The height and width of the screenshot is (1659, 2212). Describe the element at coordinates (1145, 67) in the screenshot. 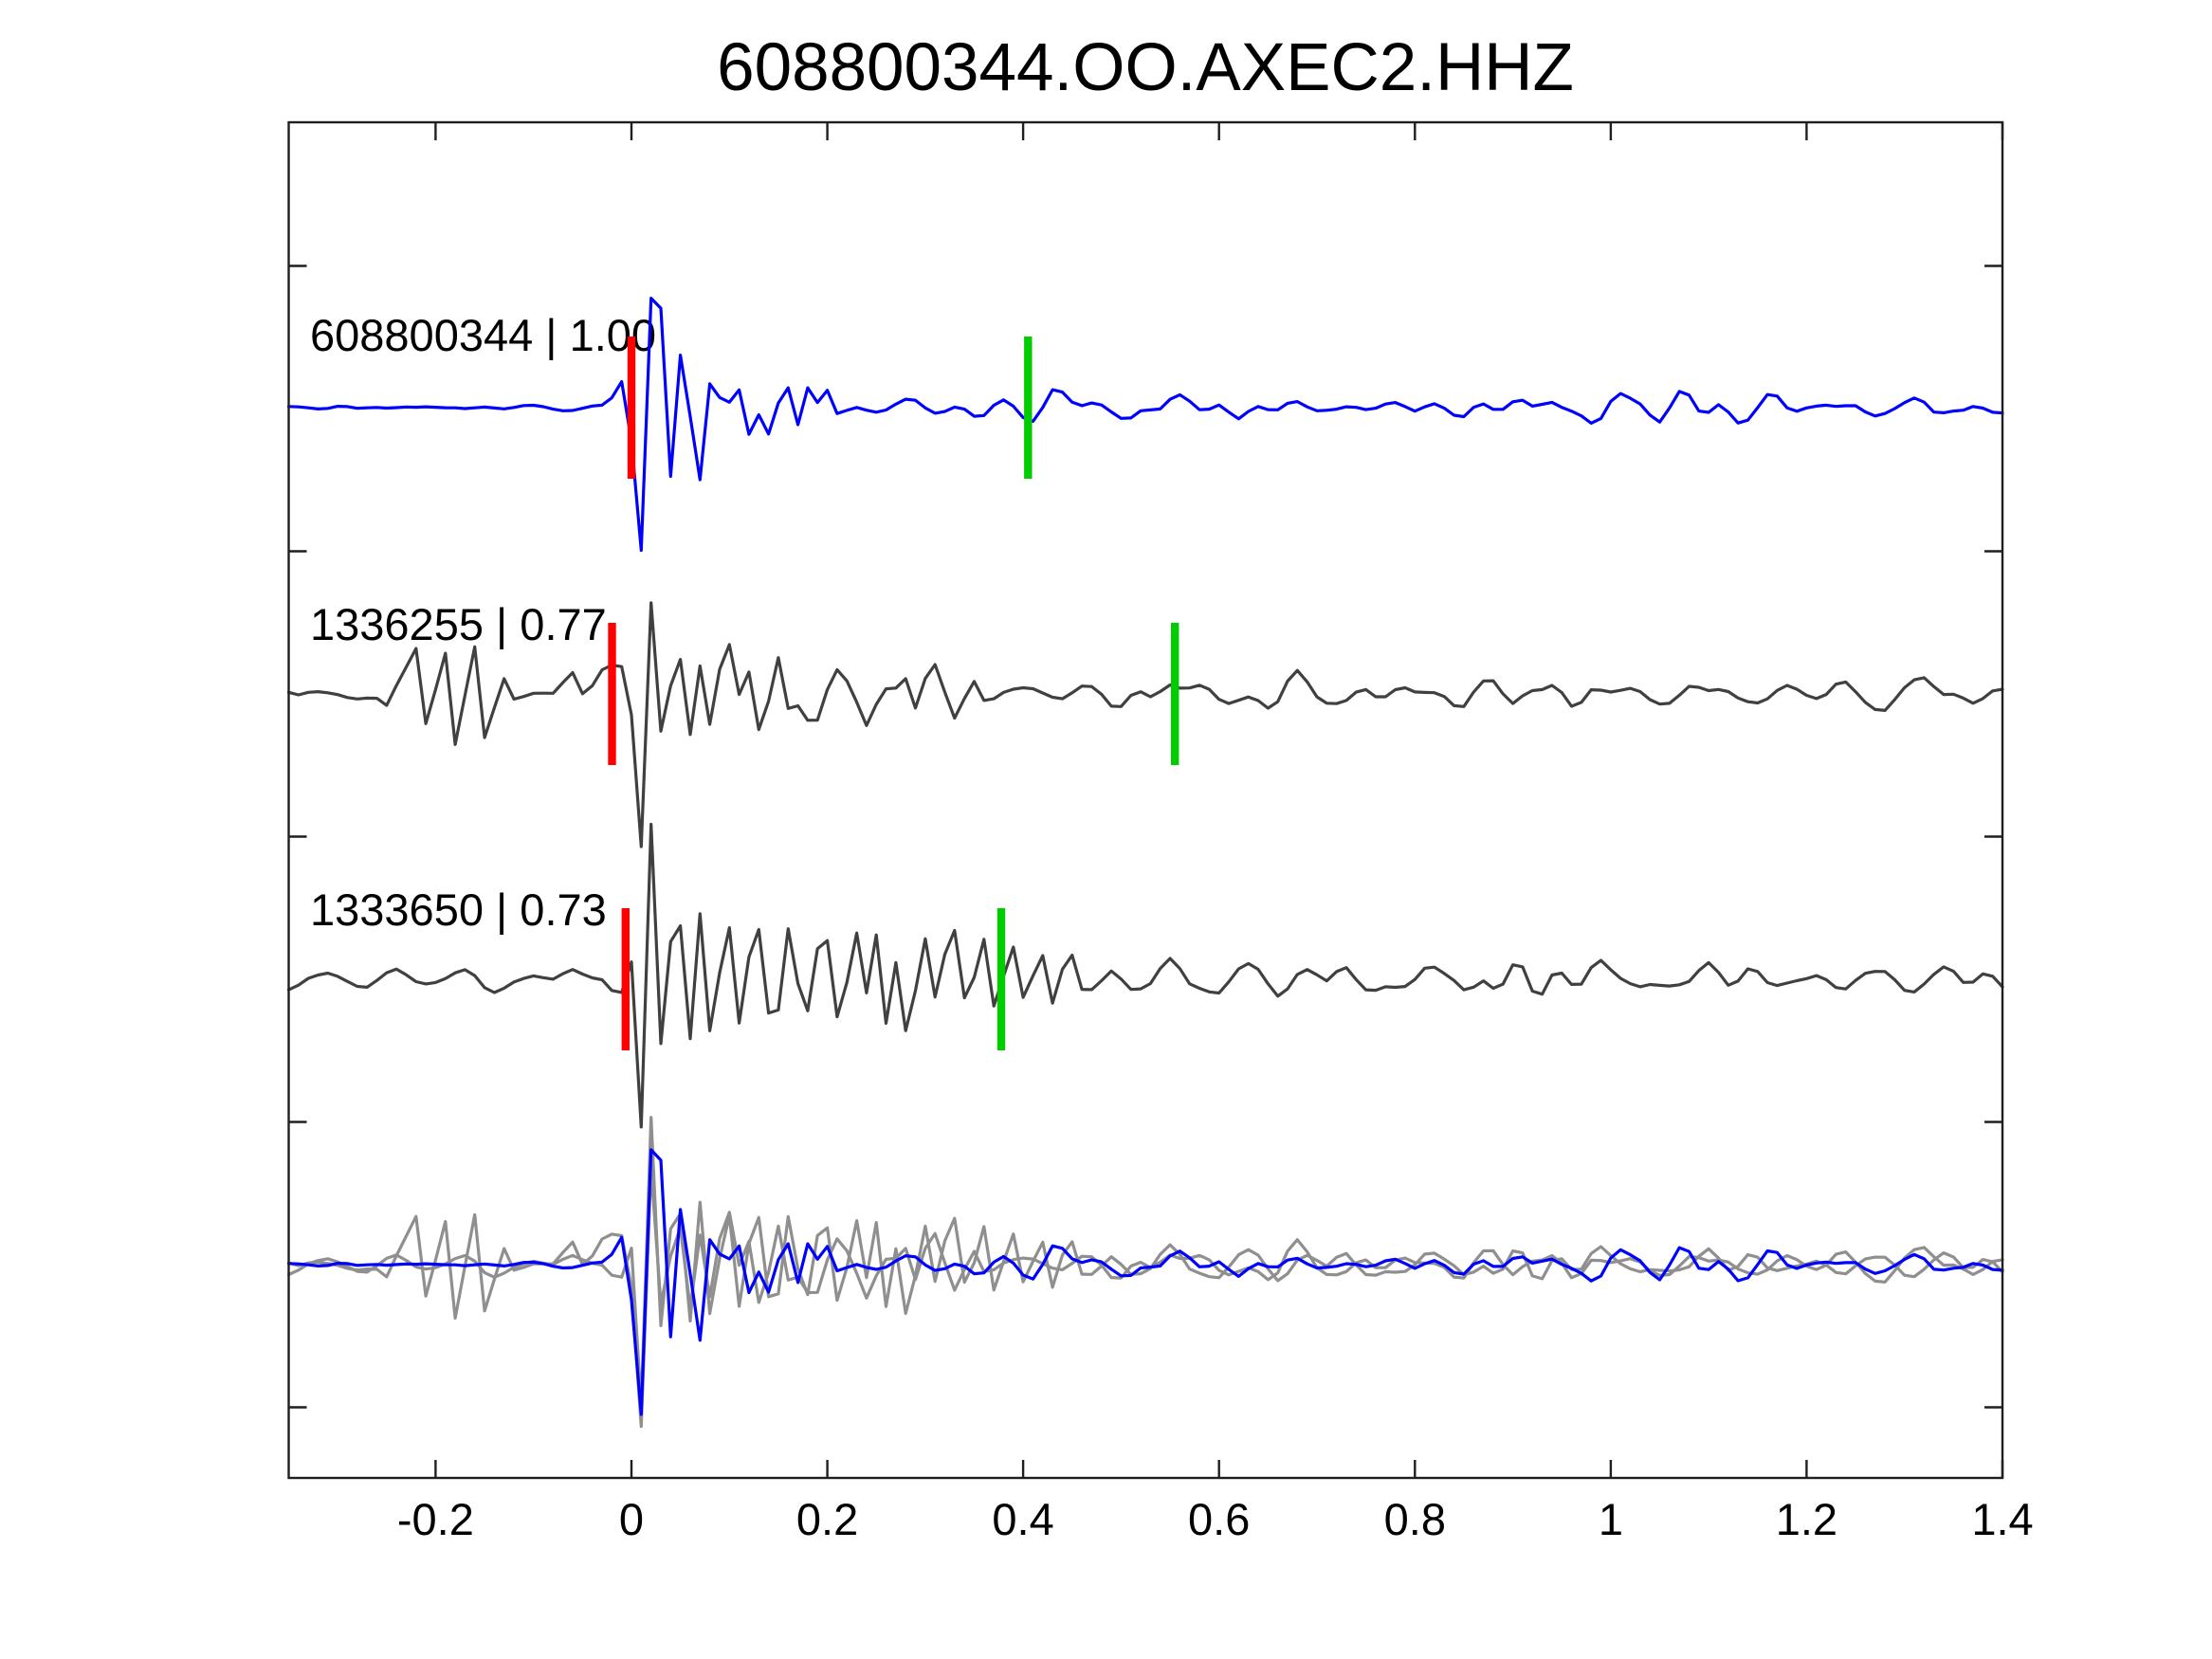

I see `svg-text: 608800344.OO.AXEC2.HHZ` at that location.